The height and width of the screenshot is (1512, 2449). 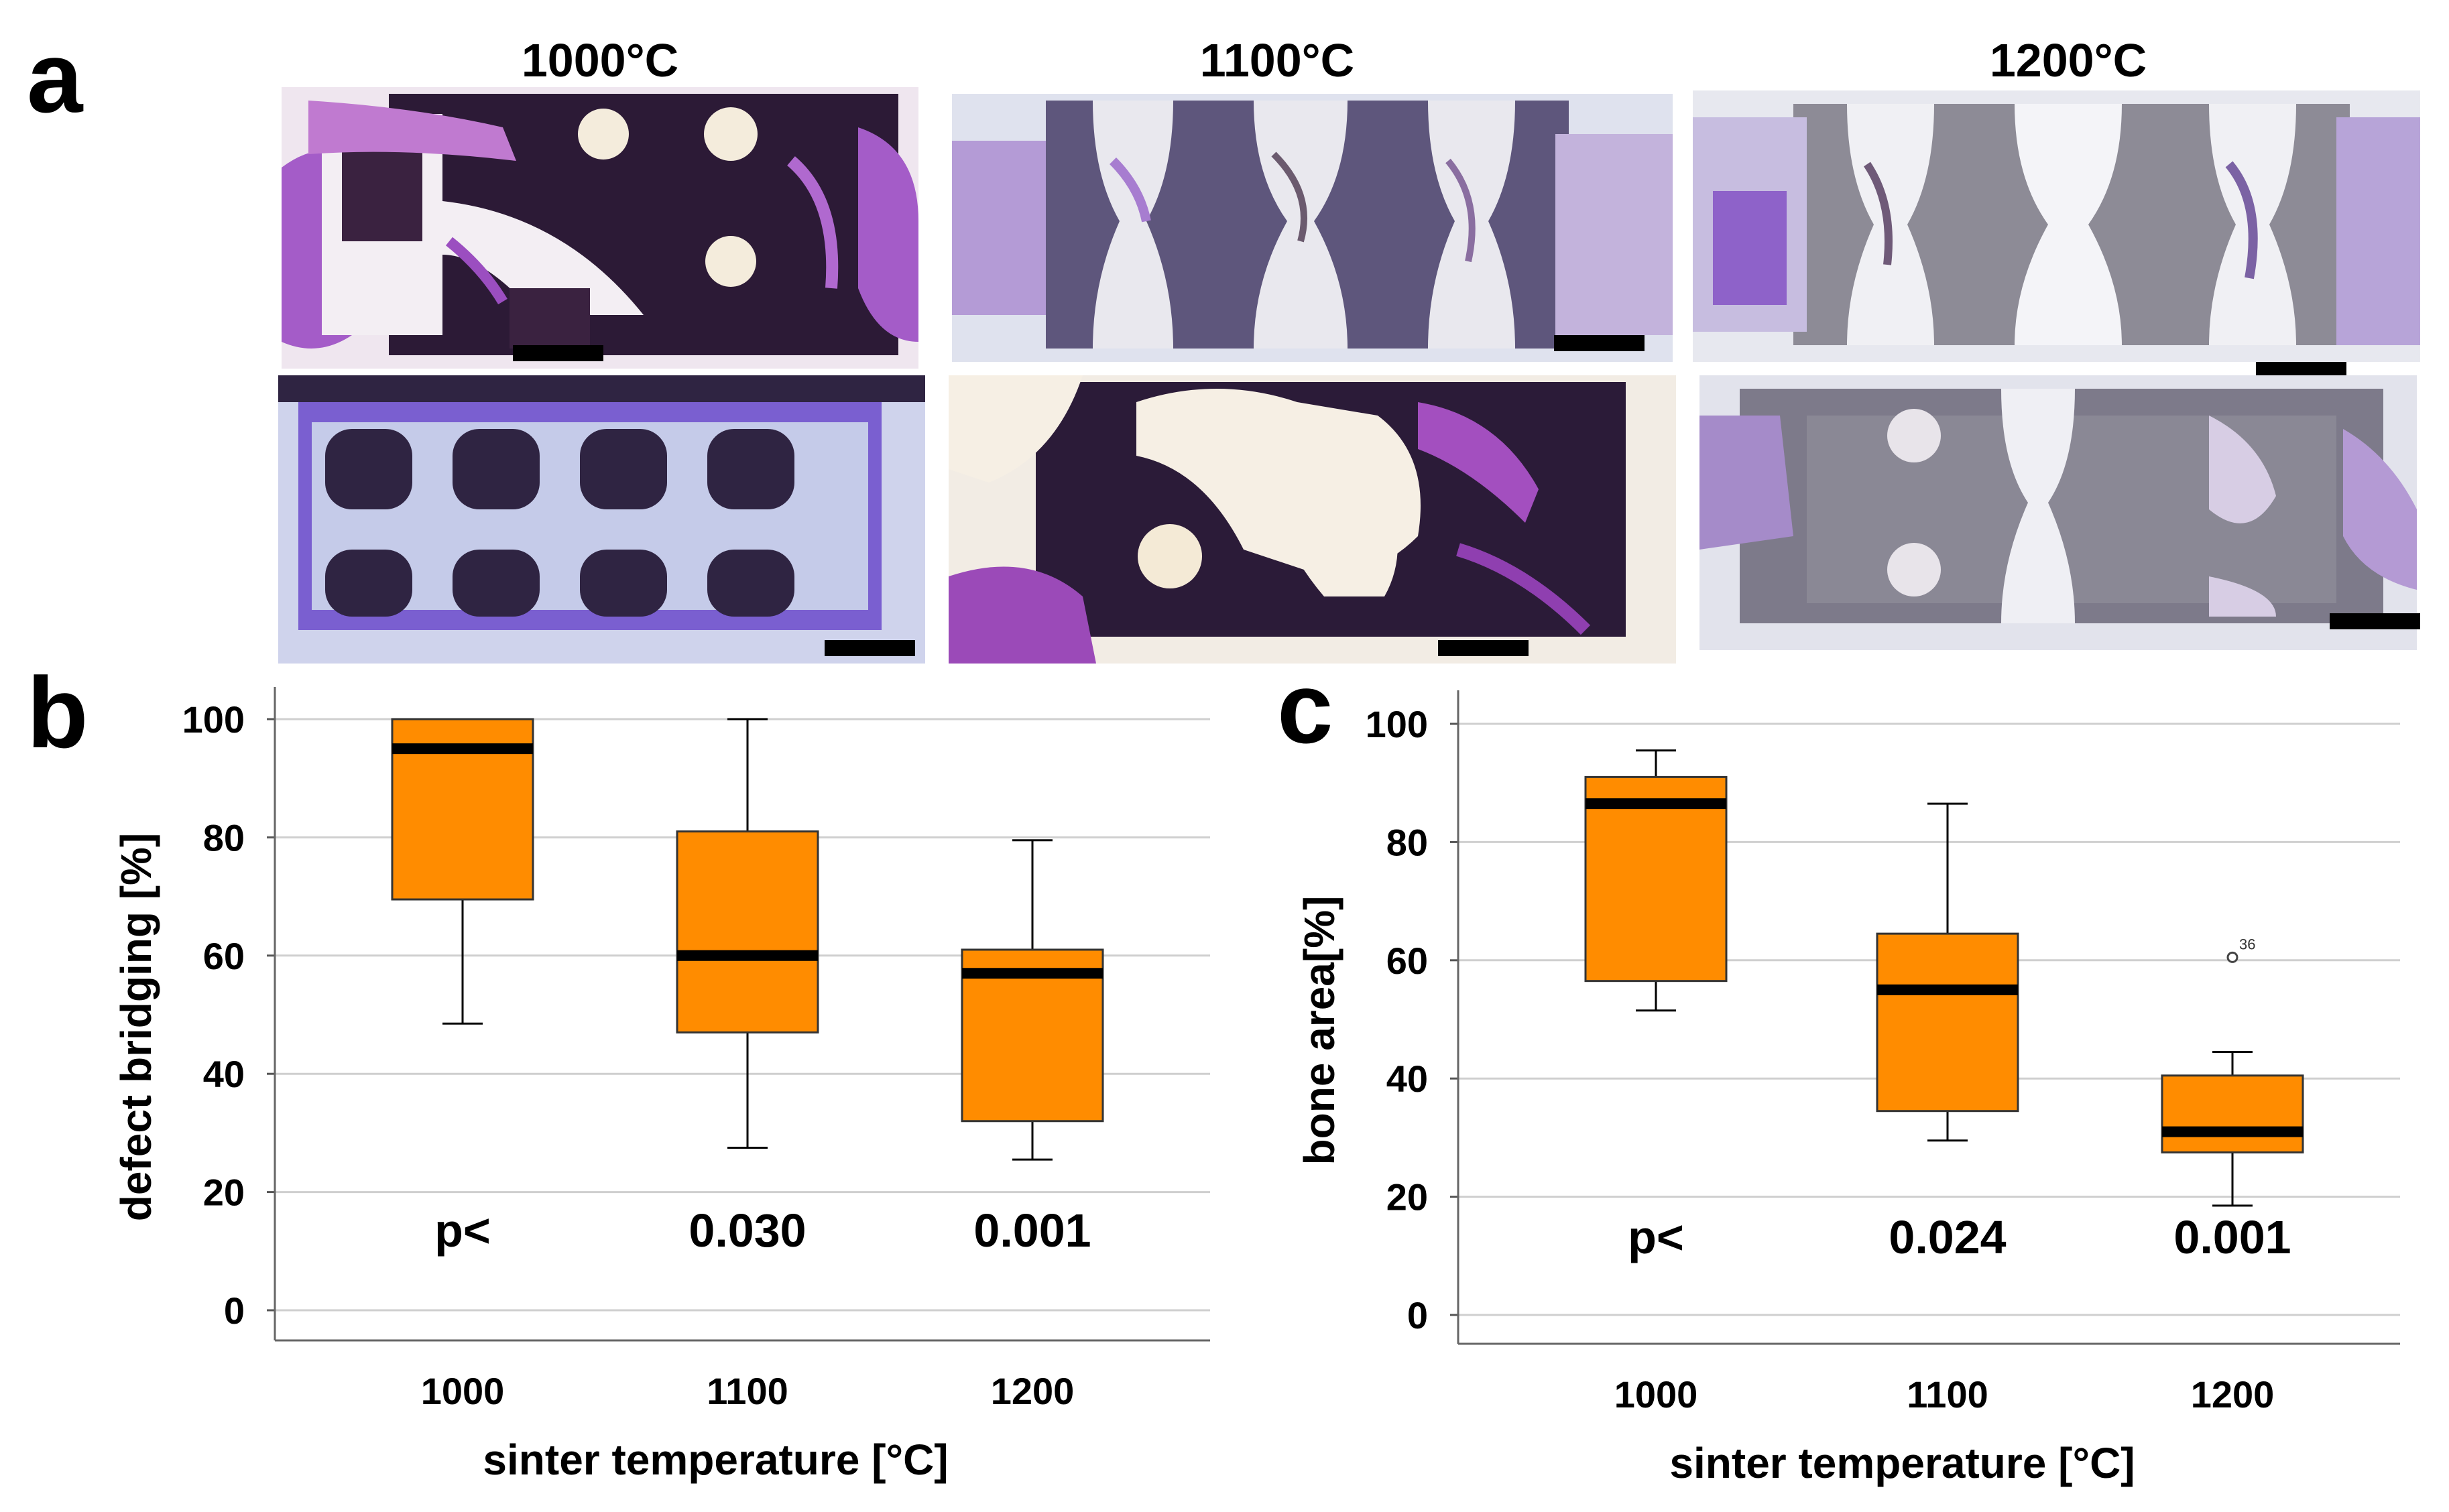 I want to click on micrograph-1200-top, so click(x=2056, y=226).